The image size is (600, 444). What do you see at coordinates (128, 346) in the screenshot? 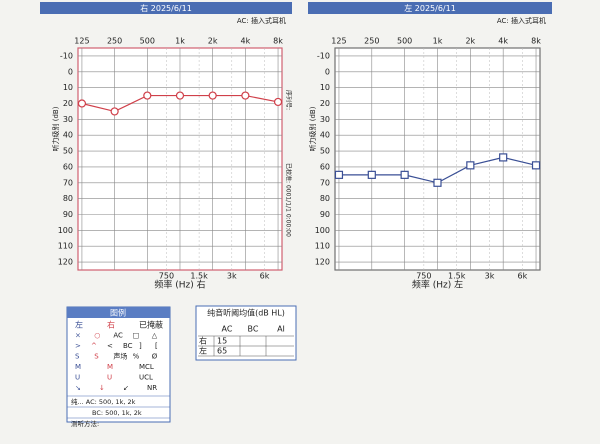
I see `legend-cell: BC` at bounding box center [128, 346].